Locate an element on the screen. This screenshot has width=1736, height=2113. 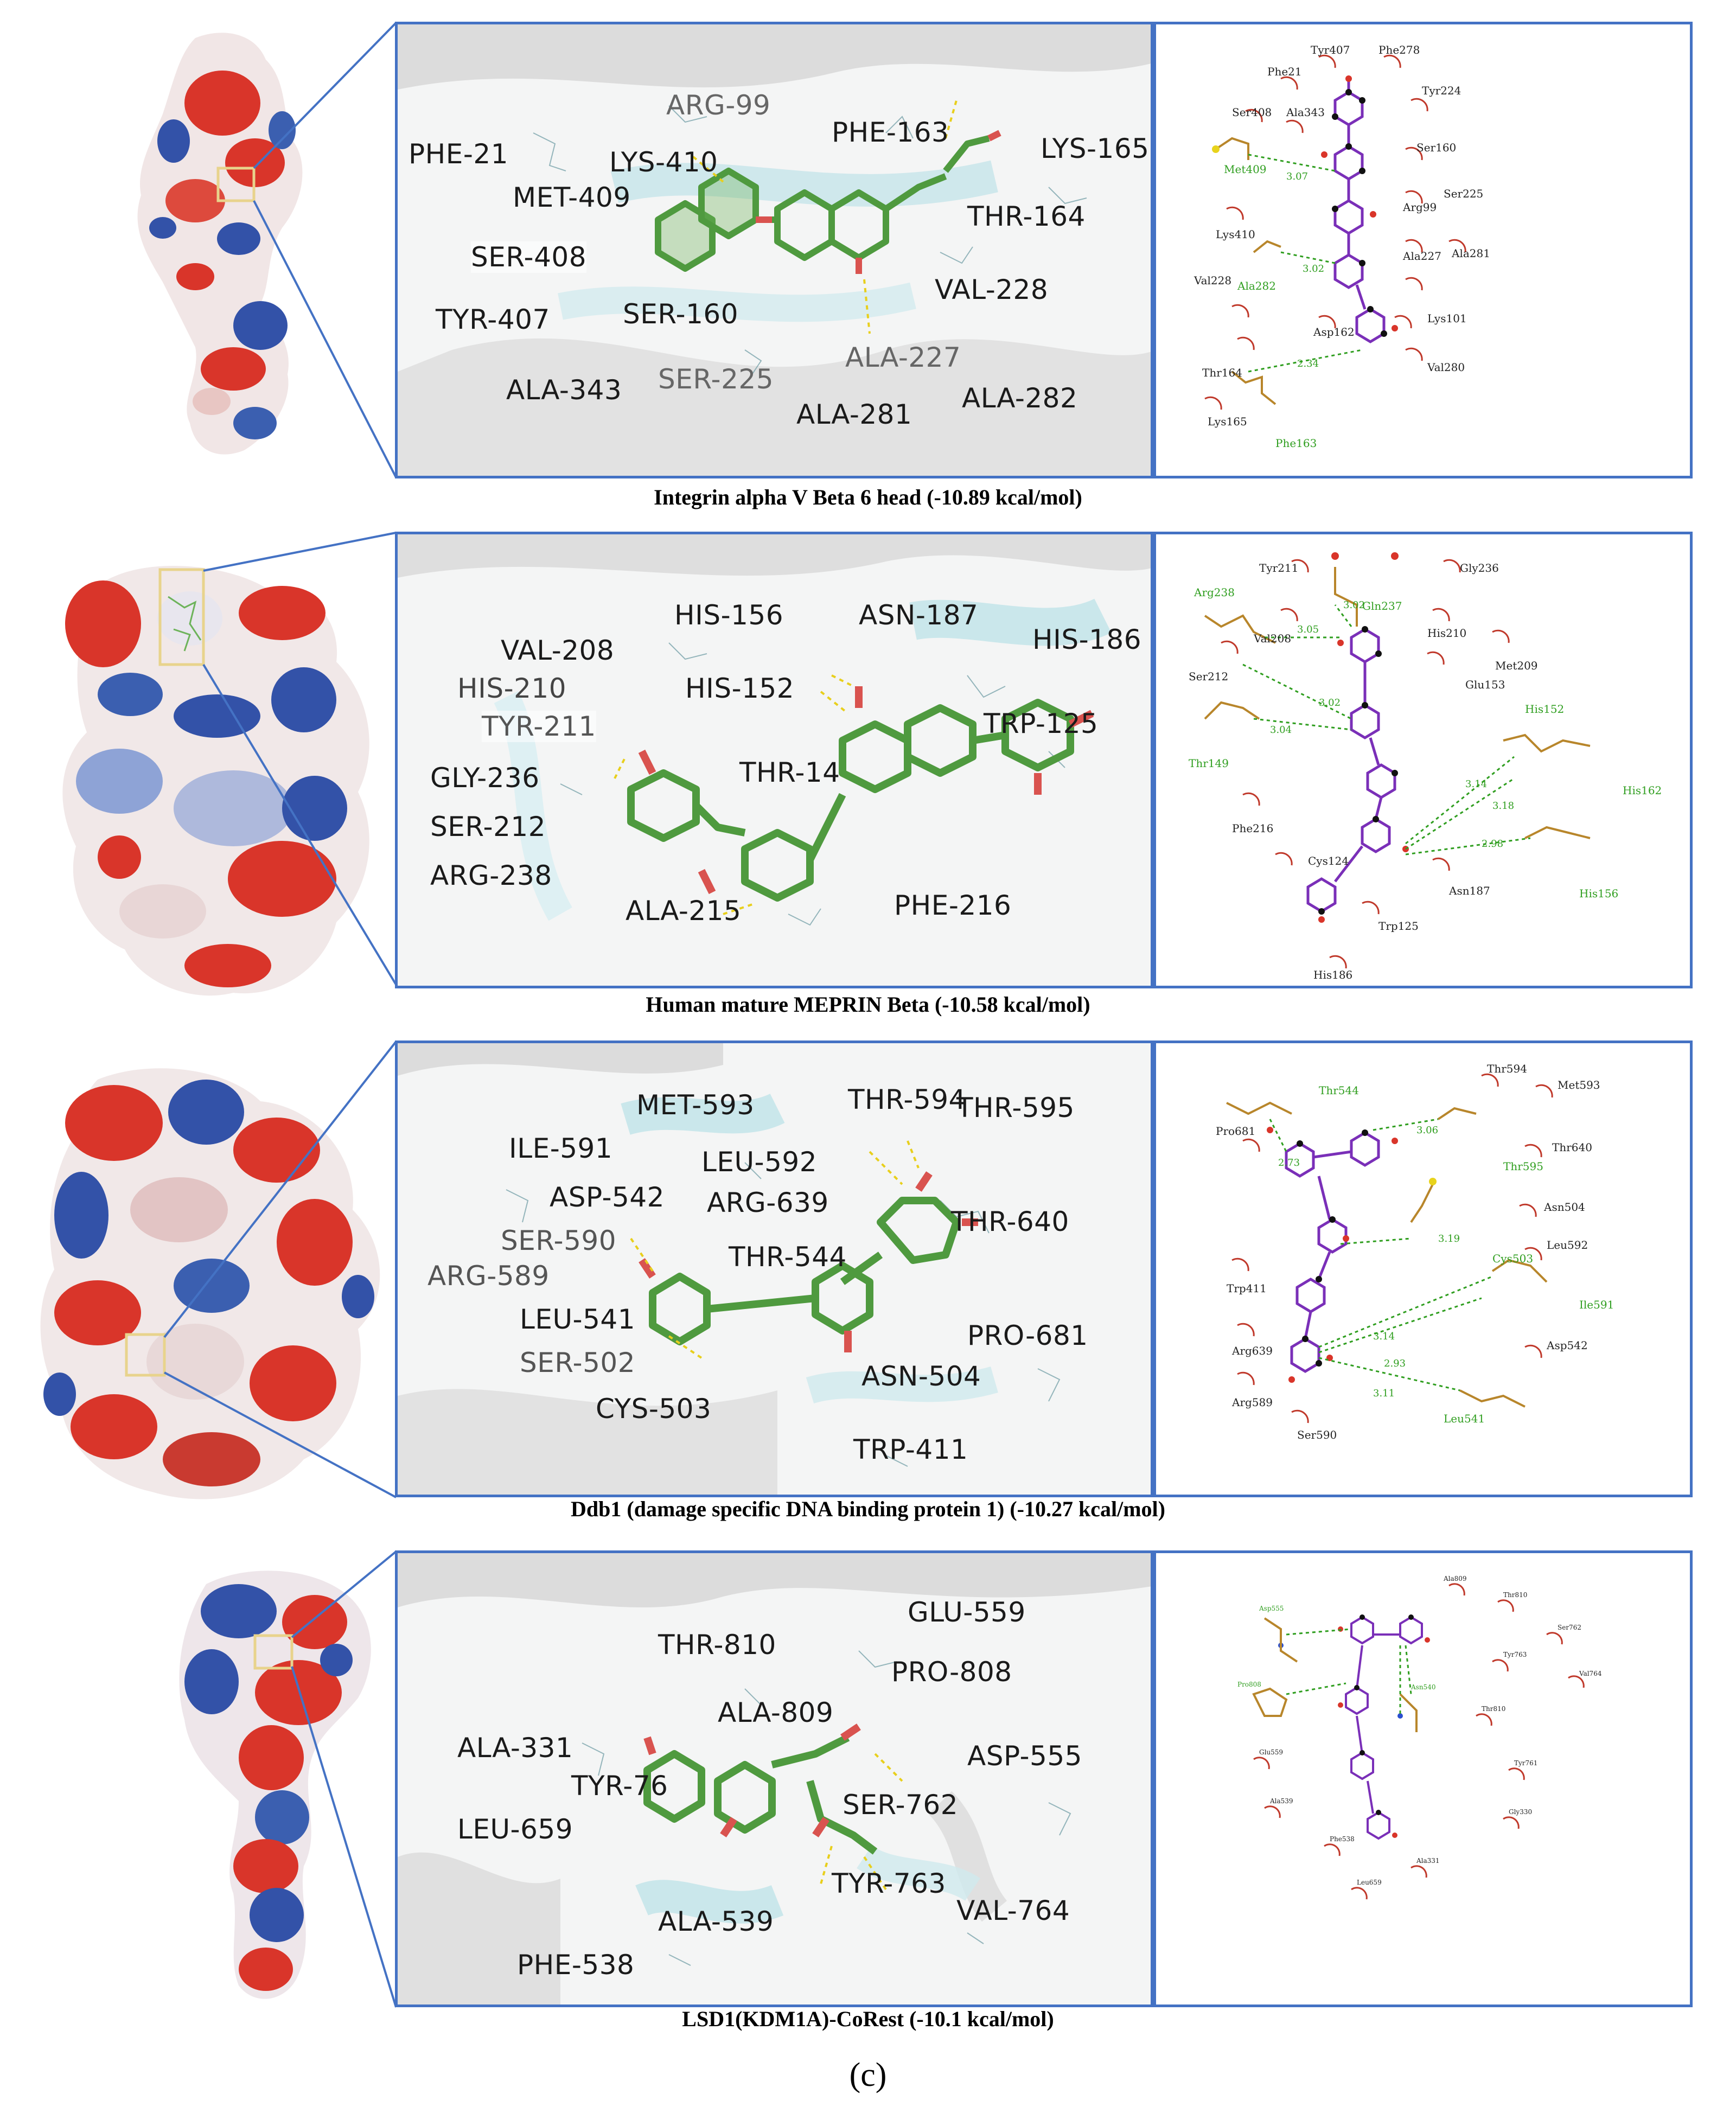
ligplot-label: Asn504 is located at coordinates (1564, 1208).